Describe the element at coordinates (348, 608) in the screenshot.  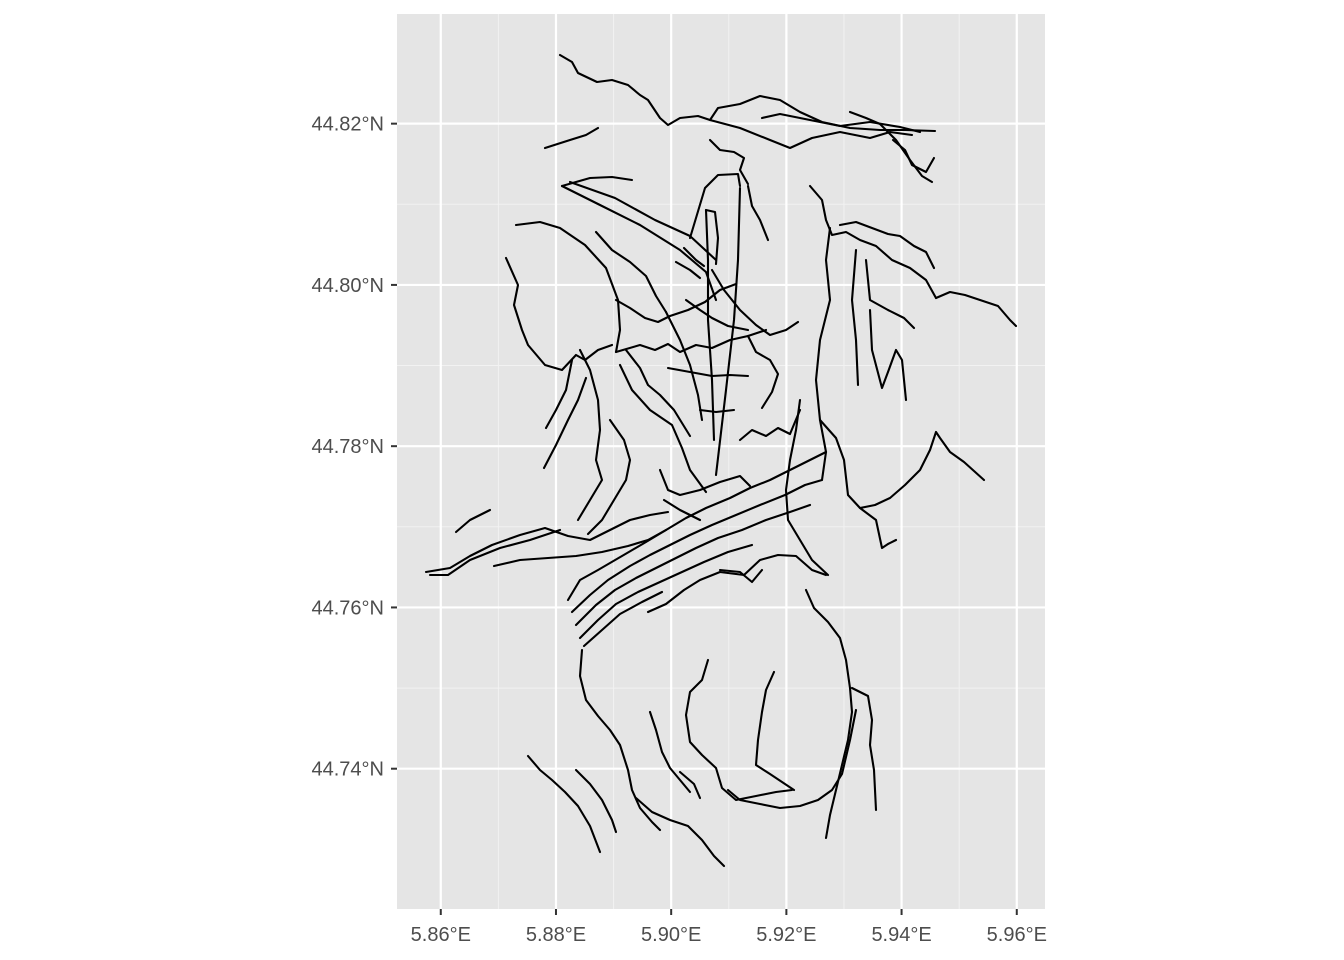
I see `y-tick-label: 44.76°N` at that location.